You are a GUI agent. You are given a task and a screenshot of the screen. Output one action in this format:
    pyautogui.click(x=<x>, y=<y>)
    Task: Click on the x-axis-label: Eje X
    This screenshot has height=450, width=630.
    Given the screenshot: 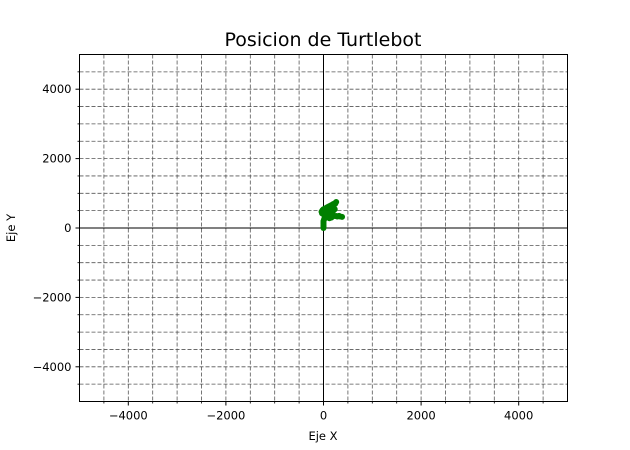 What is the action you would take?
    pyautogui.click(x=322, y=436)
    